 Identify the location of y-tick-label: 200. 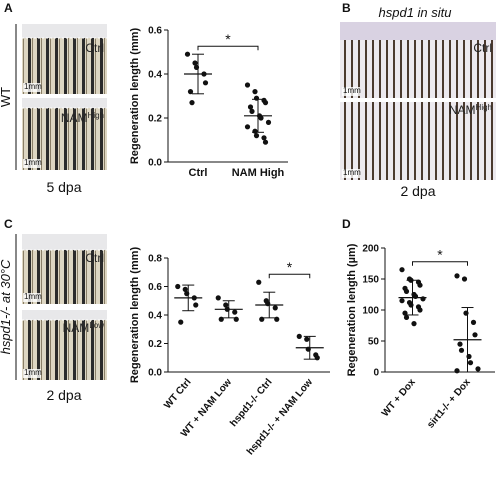
(370, 249).